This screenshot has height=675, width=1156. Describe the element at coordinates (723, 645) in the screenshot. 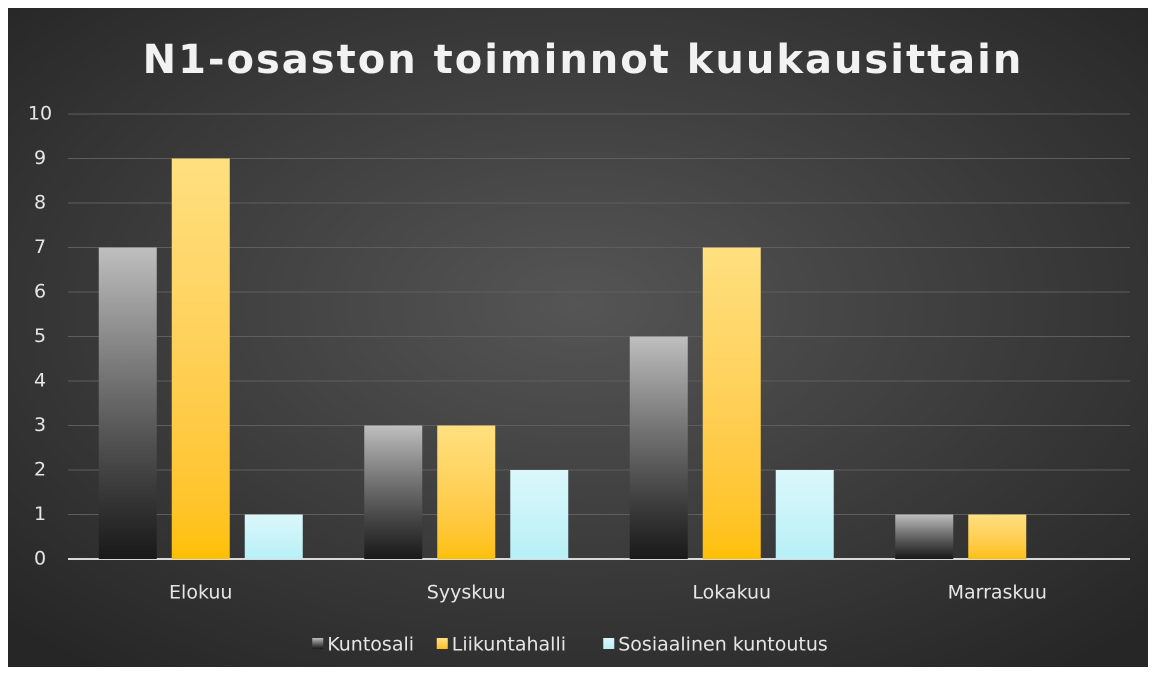

I see `legend-label: Sosiaalinen kuntoutus` at that location.